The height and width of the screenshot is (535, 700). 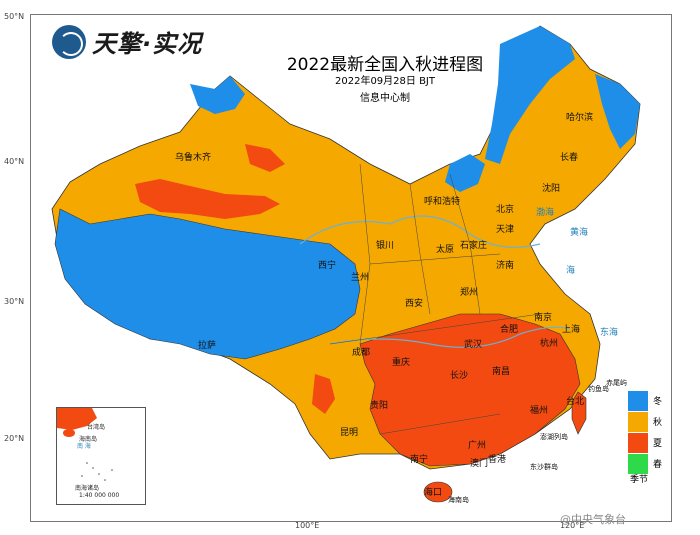 What do you see at coordinates (569, 158) in the screenshot?
I see `city-label: 长春` at bounding box center [569, 158].